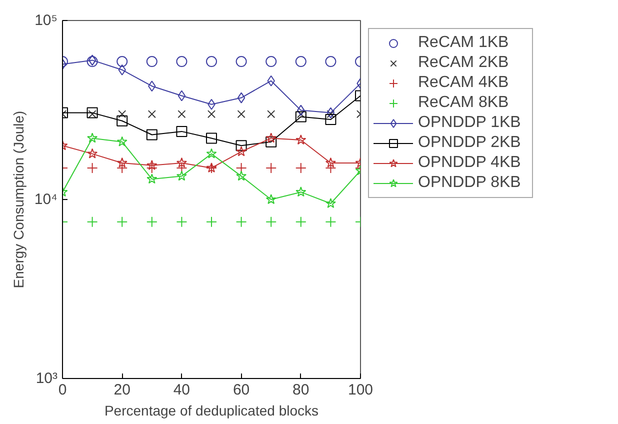  I want to click on x-tick-label: 80, so click(301, 390).